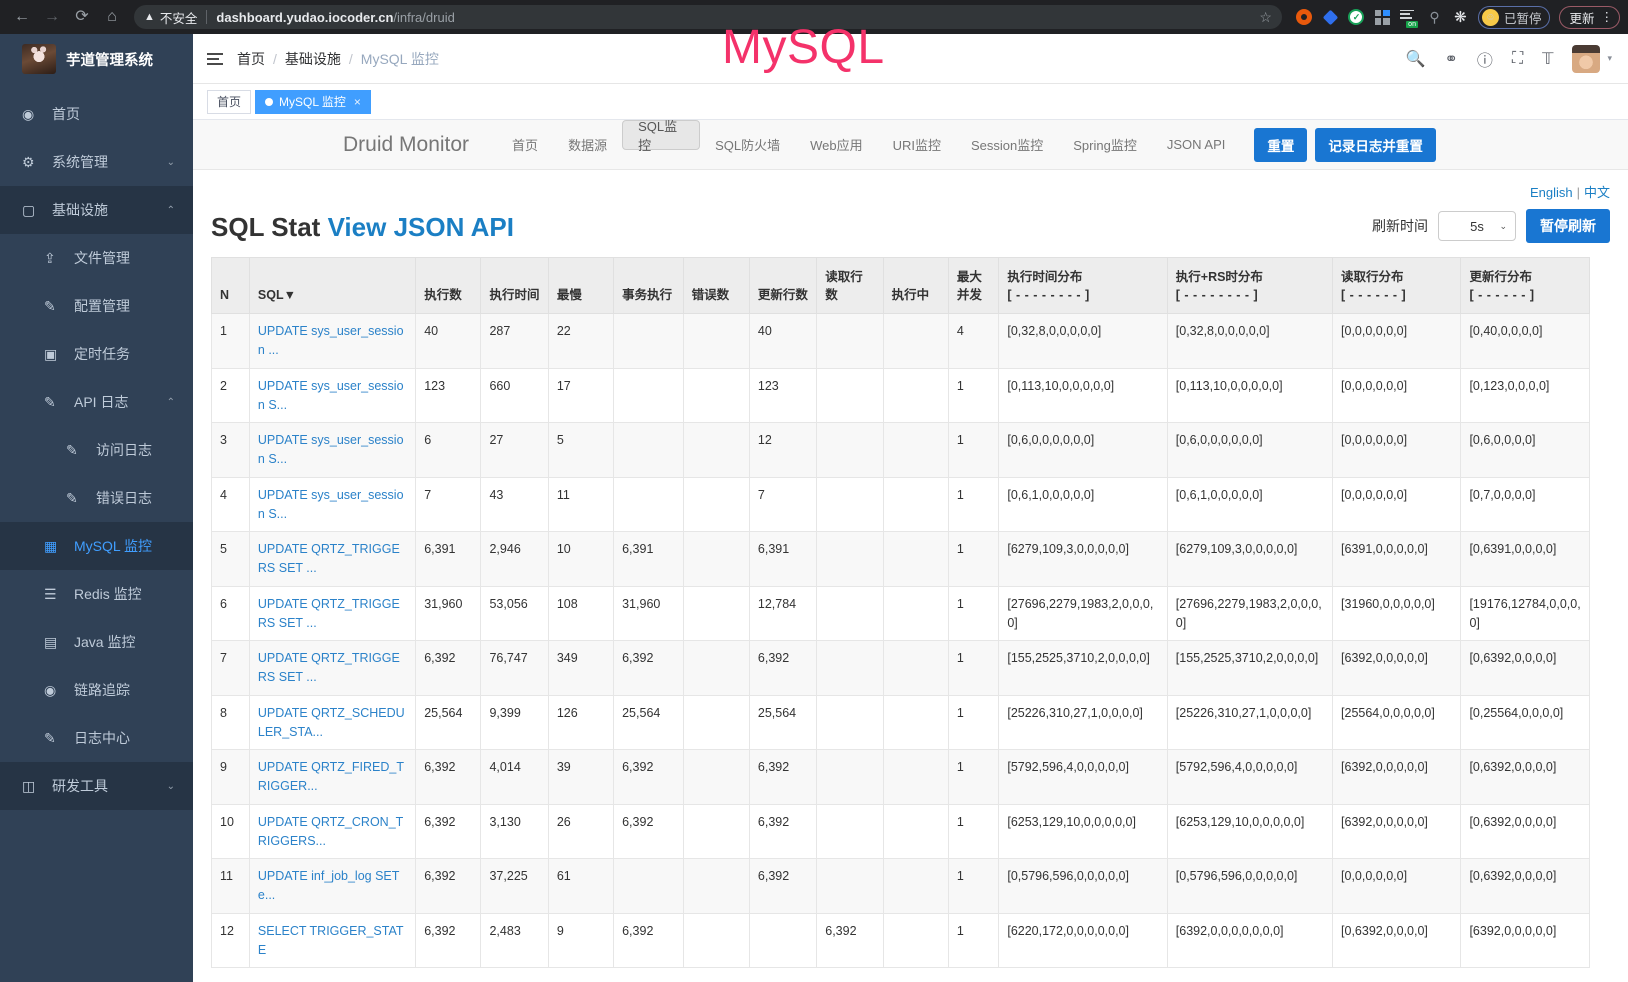 The width and height of the screenshot is (1628, 982). What do you see at coordinates (1451, 59) in the screenshot?
I see `github-icon: ⚭` at bounding box center [1451, 59].